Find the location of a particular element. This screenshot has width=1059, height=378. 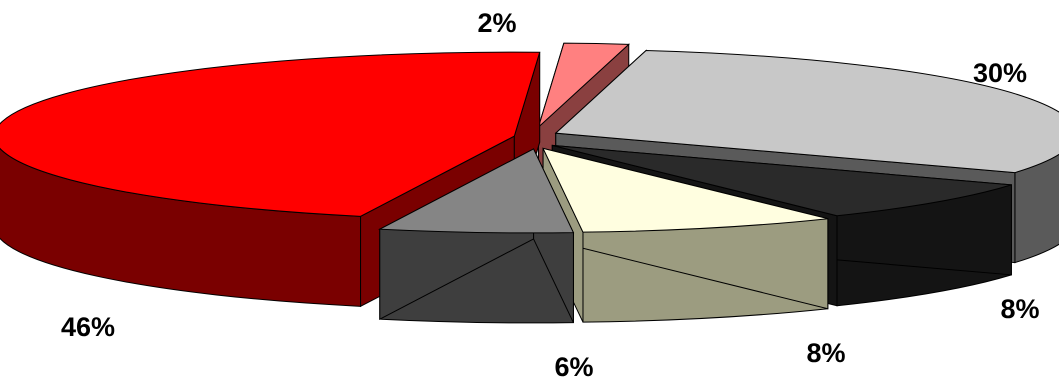

slice-label-4: 6% is located at coordinates (573, 365).